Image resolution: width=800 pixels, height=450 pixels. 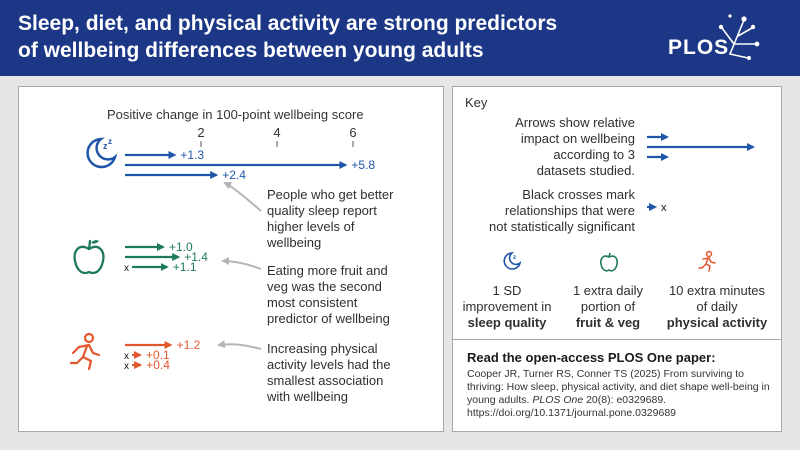 What do you see at coordinates (102, 153) in the screenshot?
I see `sleep-moon-icon: z z` at bounding box center [102, 153].